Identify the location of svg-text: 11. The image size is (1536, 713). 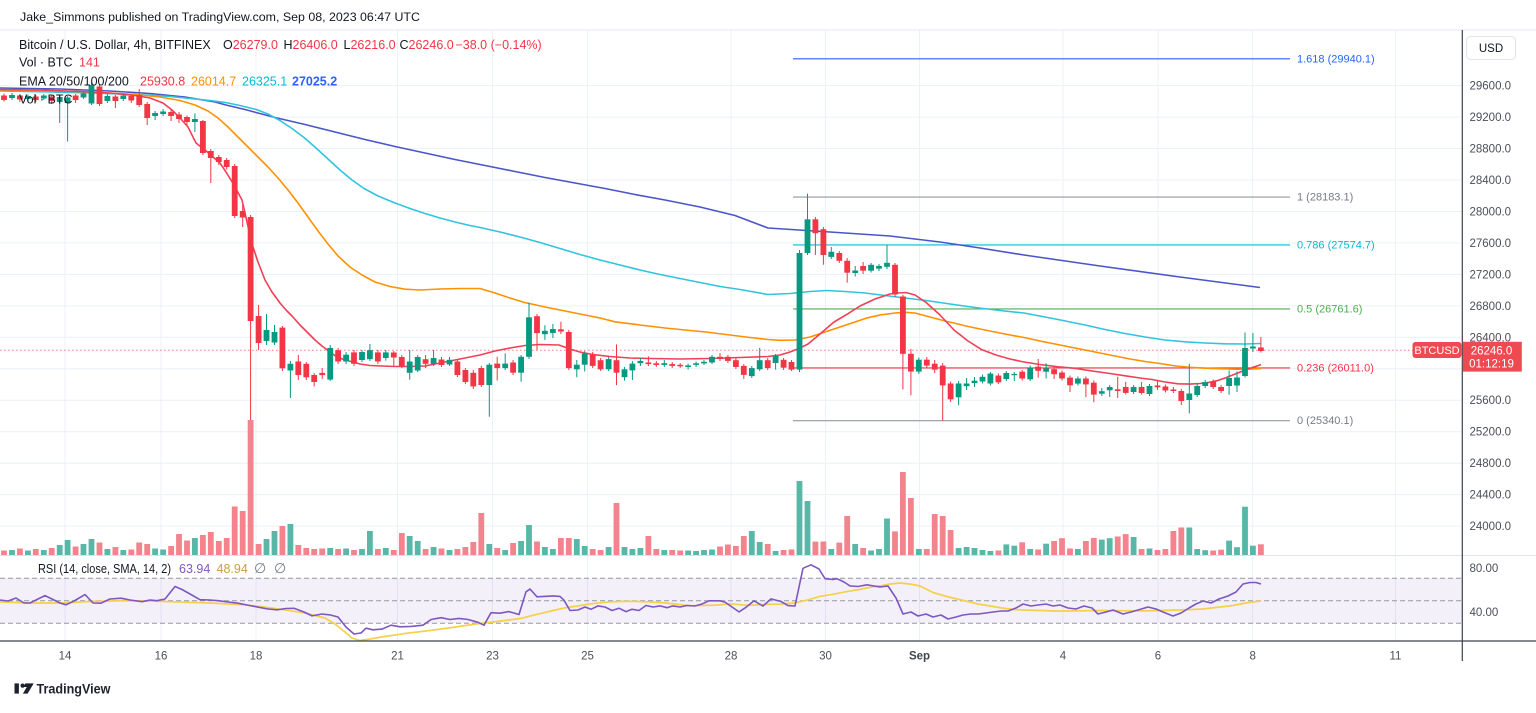
(1396, 657).